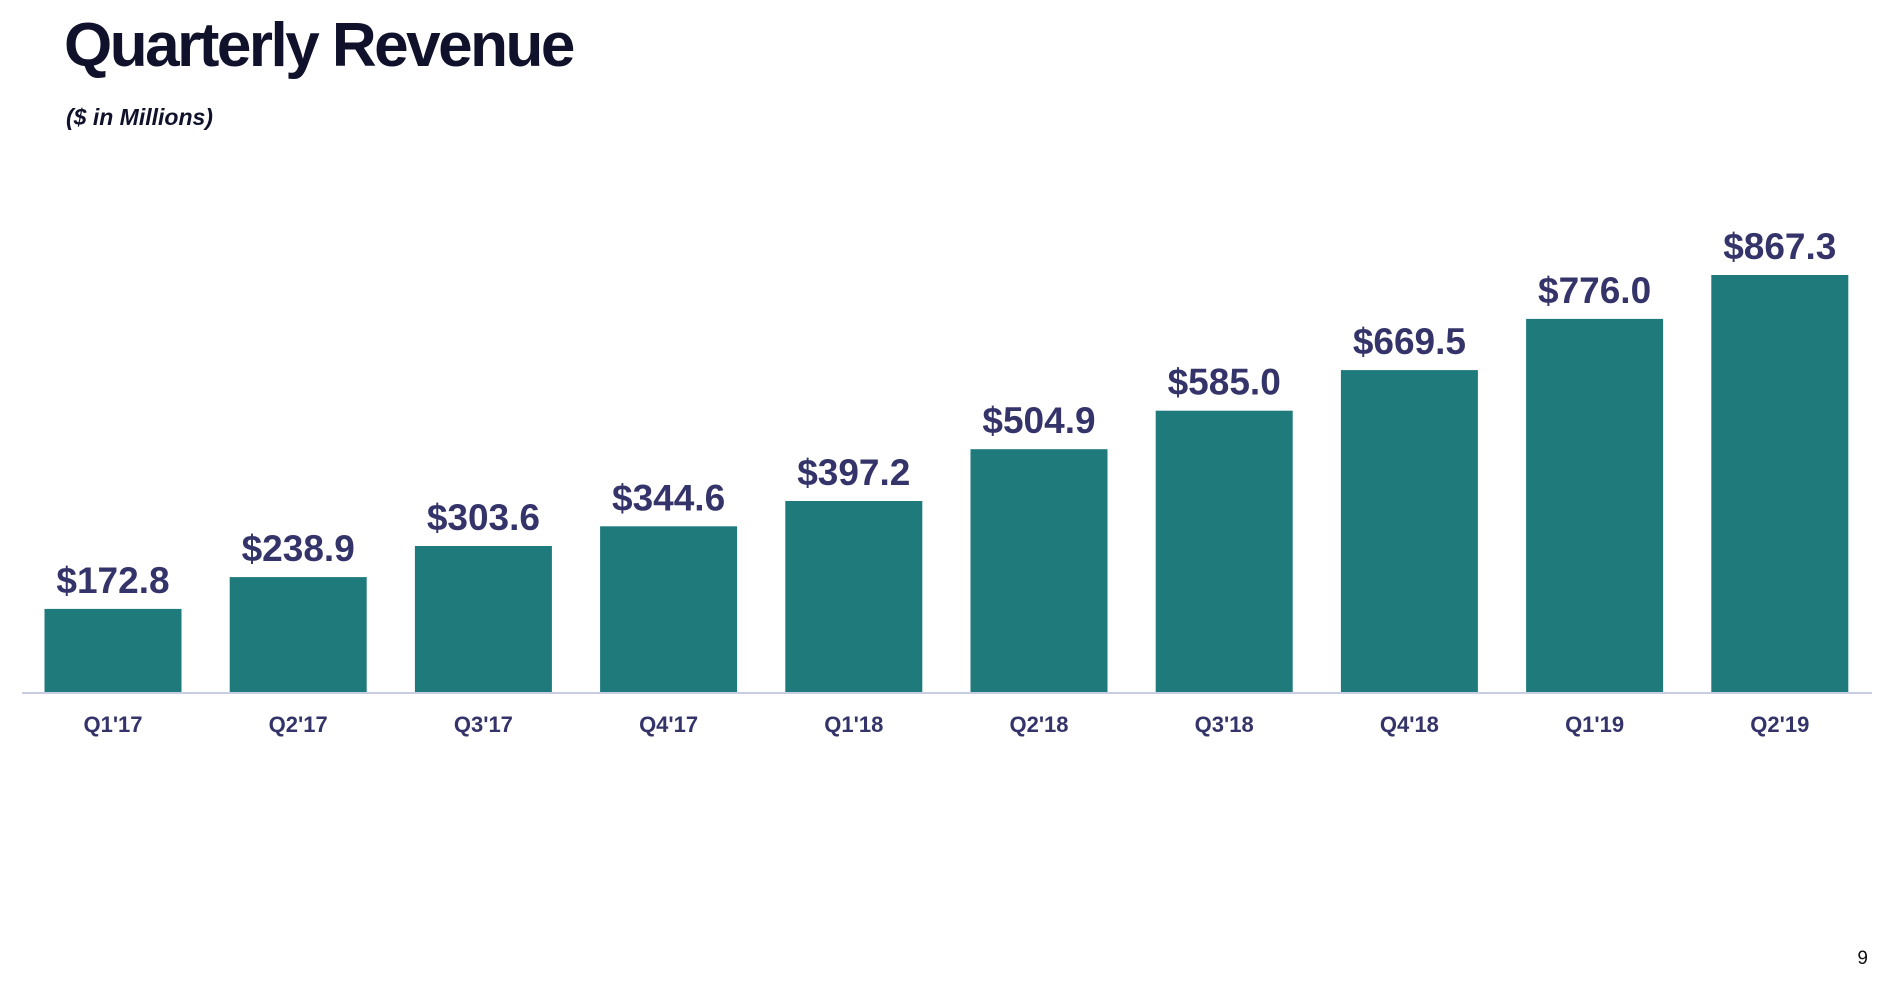 The height and width of the screenshot is (990, 1892). What do you see at coordinates (854, 596) in the screenshot?
I see `bar-Q1'18` at bounding box center [854, 596].